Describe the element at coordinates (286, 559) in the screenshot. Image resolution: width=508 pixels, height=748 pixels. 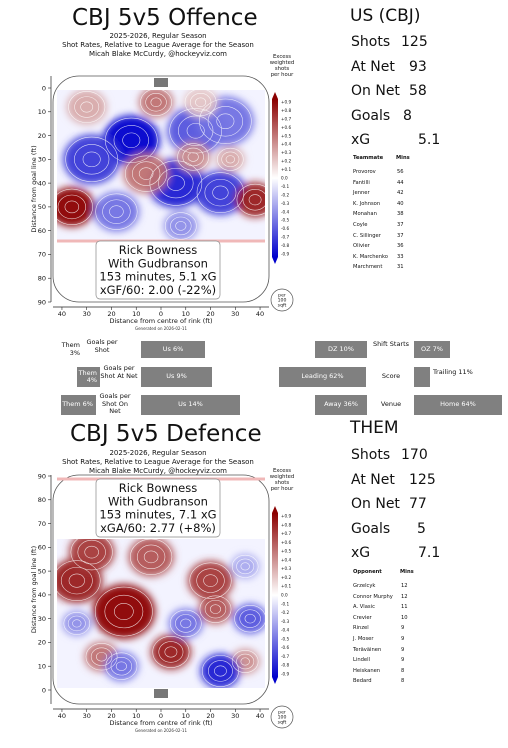
I see `colorbar-tick-label: +0.4` at that location.